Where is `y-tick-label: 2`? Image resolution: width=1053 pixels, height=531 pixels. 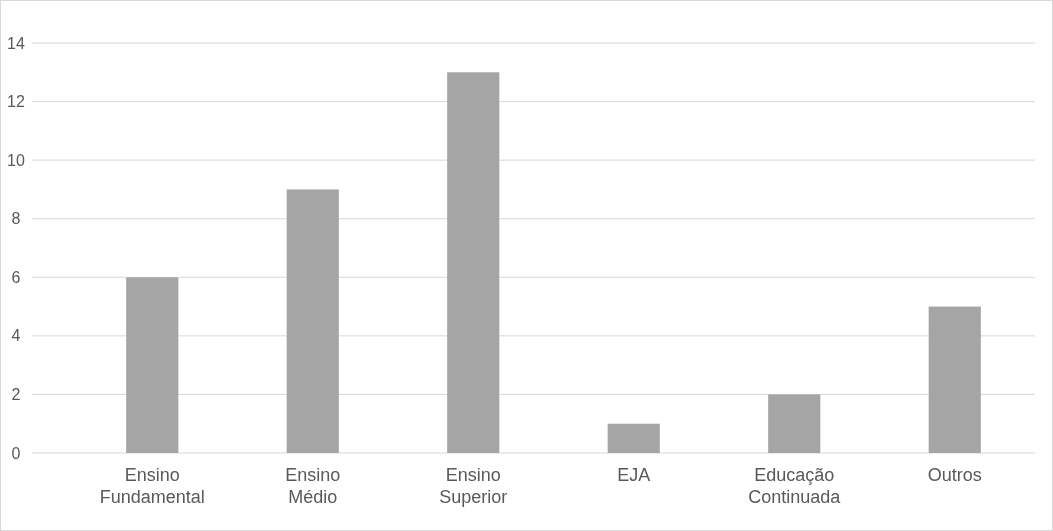 y-tick-label: 2 is located at coordinates (16, 395).